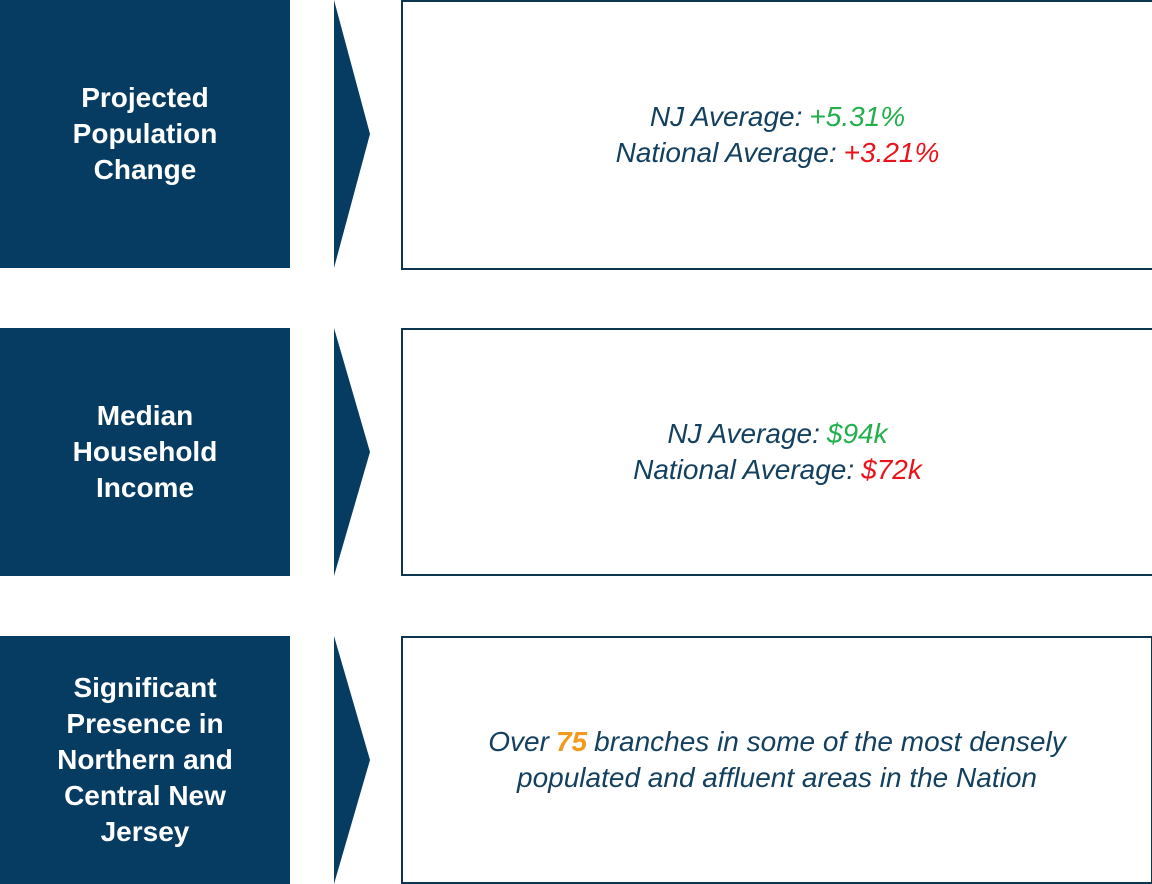 Image resolution: width=1152 pixels, height=884 pixels. I want to click on label-line: Median, so click(145, 415).